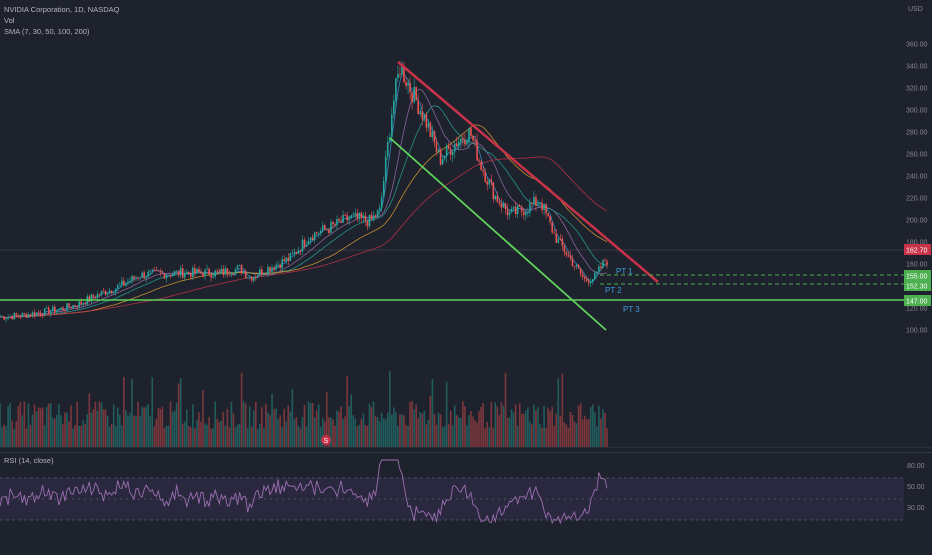 The height and width of the screenshot is (555, 932). Describe the element at coordinates (917, 177) in the screenshot. I see `price-tick-label: 240.00` at that location.